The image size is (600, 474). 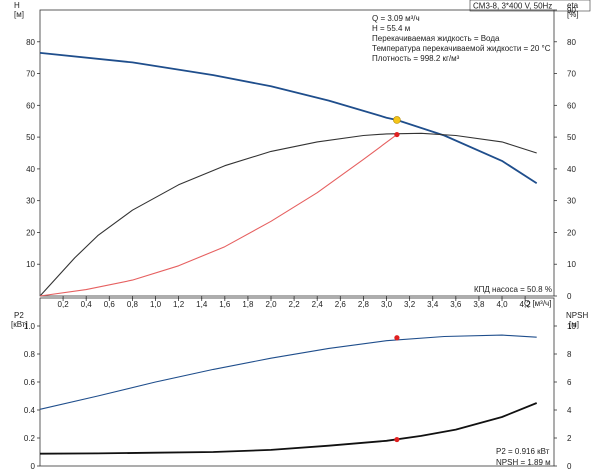 What do you see at coordinates (416, 58) in the screenshot?
I see `annotation-density: Плотность = 998.2 кг/м³` at bounding box center [416, 58].